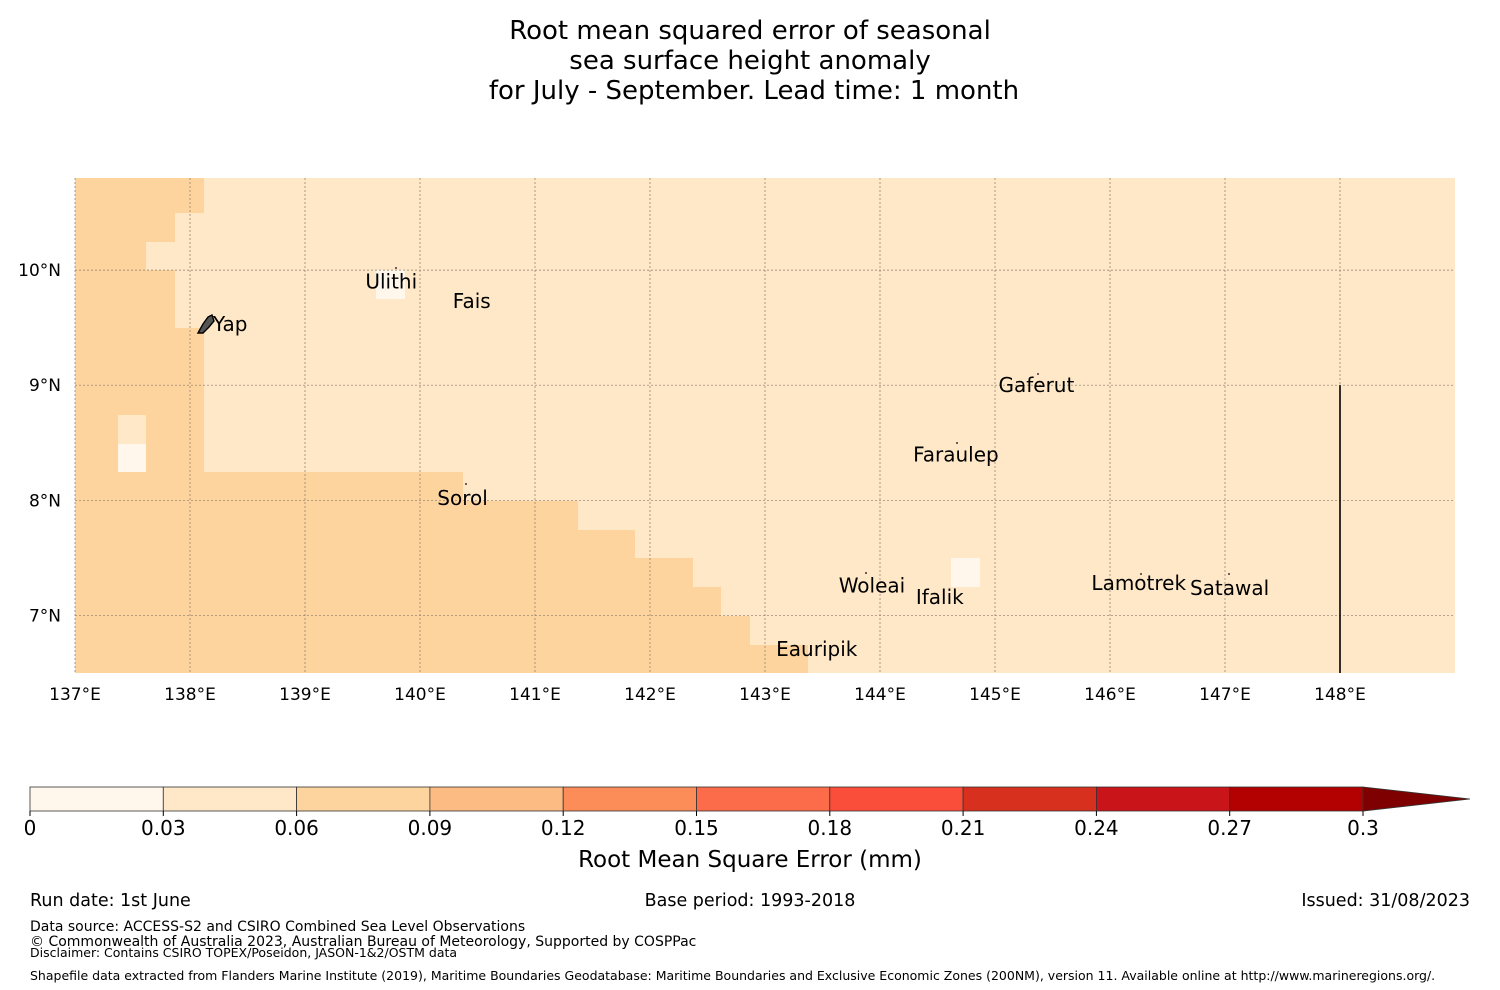  What do you see at coordinates (749, 61) in the screenshot?
I see `title-line-2: sea surface height anomaly` at bounding box center [749, 61].